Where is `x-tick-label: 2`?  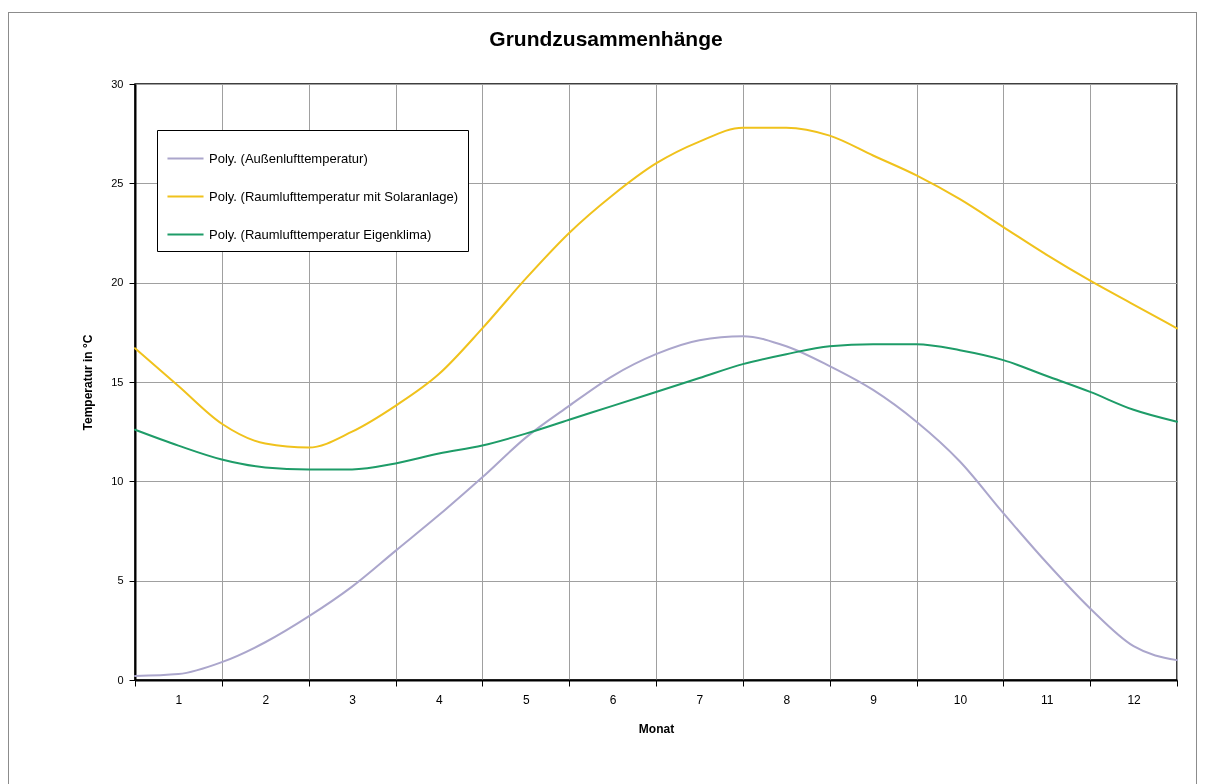
x-tick-label: 2 is located at coordinates (266, 699).